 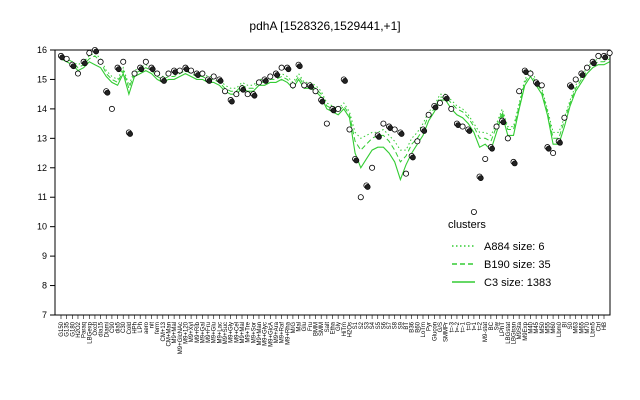 What do you see at coordinates (136, 328) in the screenshot?
I see `x-tick-label: HPh` at bounding box center [136, 328].